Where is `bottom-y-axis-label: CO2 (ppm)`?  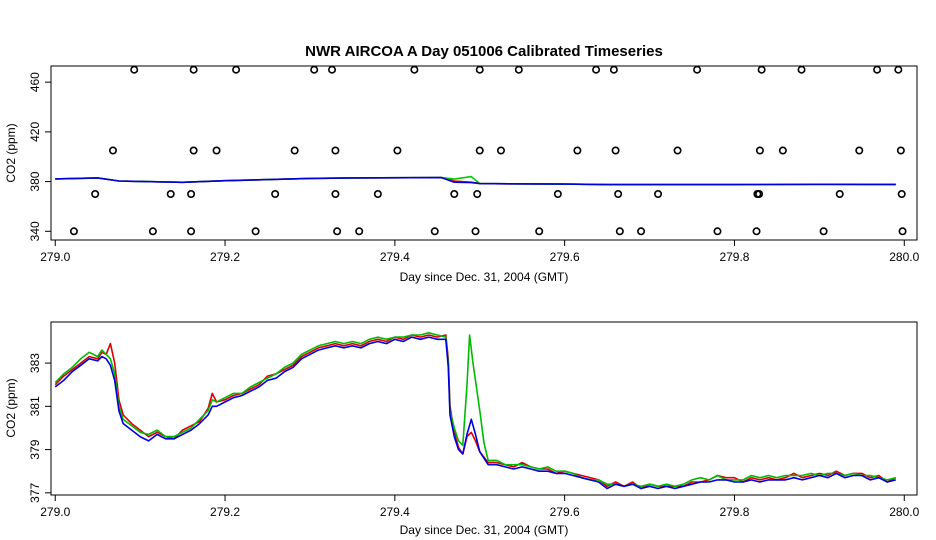
bottom-y-axis-label: CO2 (ppm) is located at coordinates (11, 407).